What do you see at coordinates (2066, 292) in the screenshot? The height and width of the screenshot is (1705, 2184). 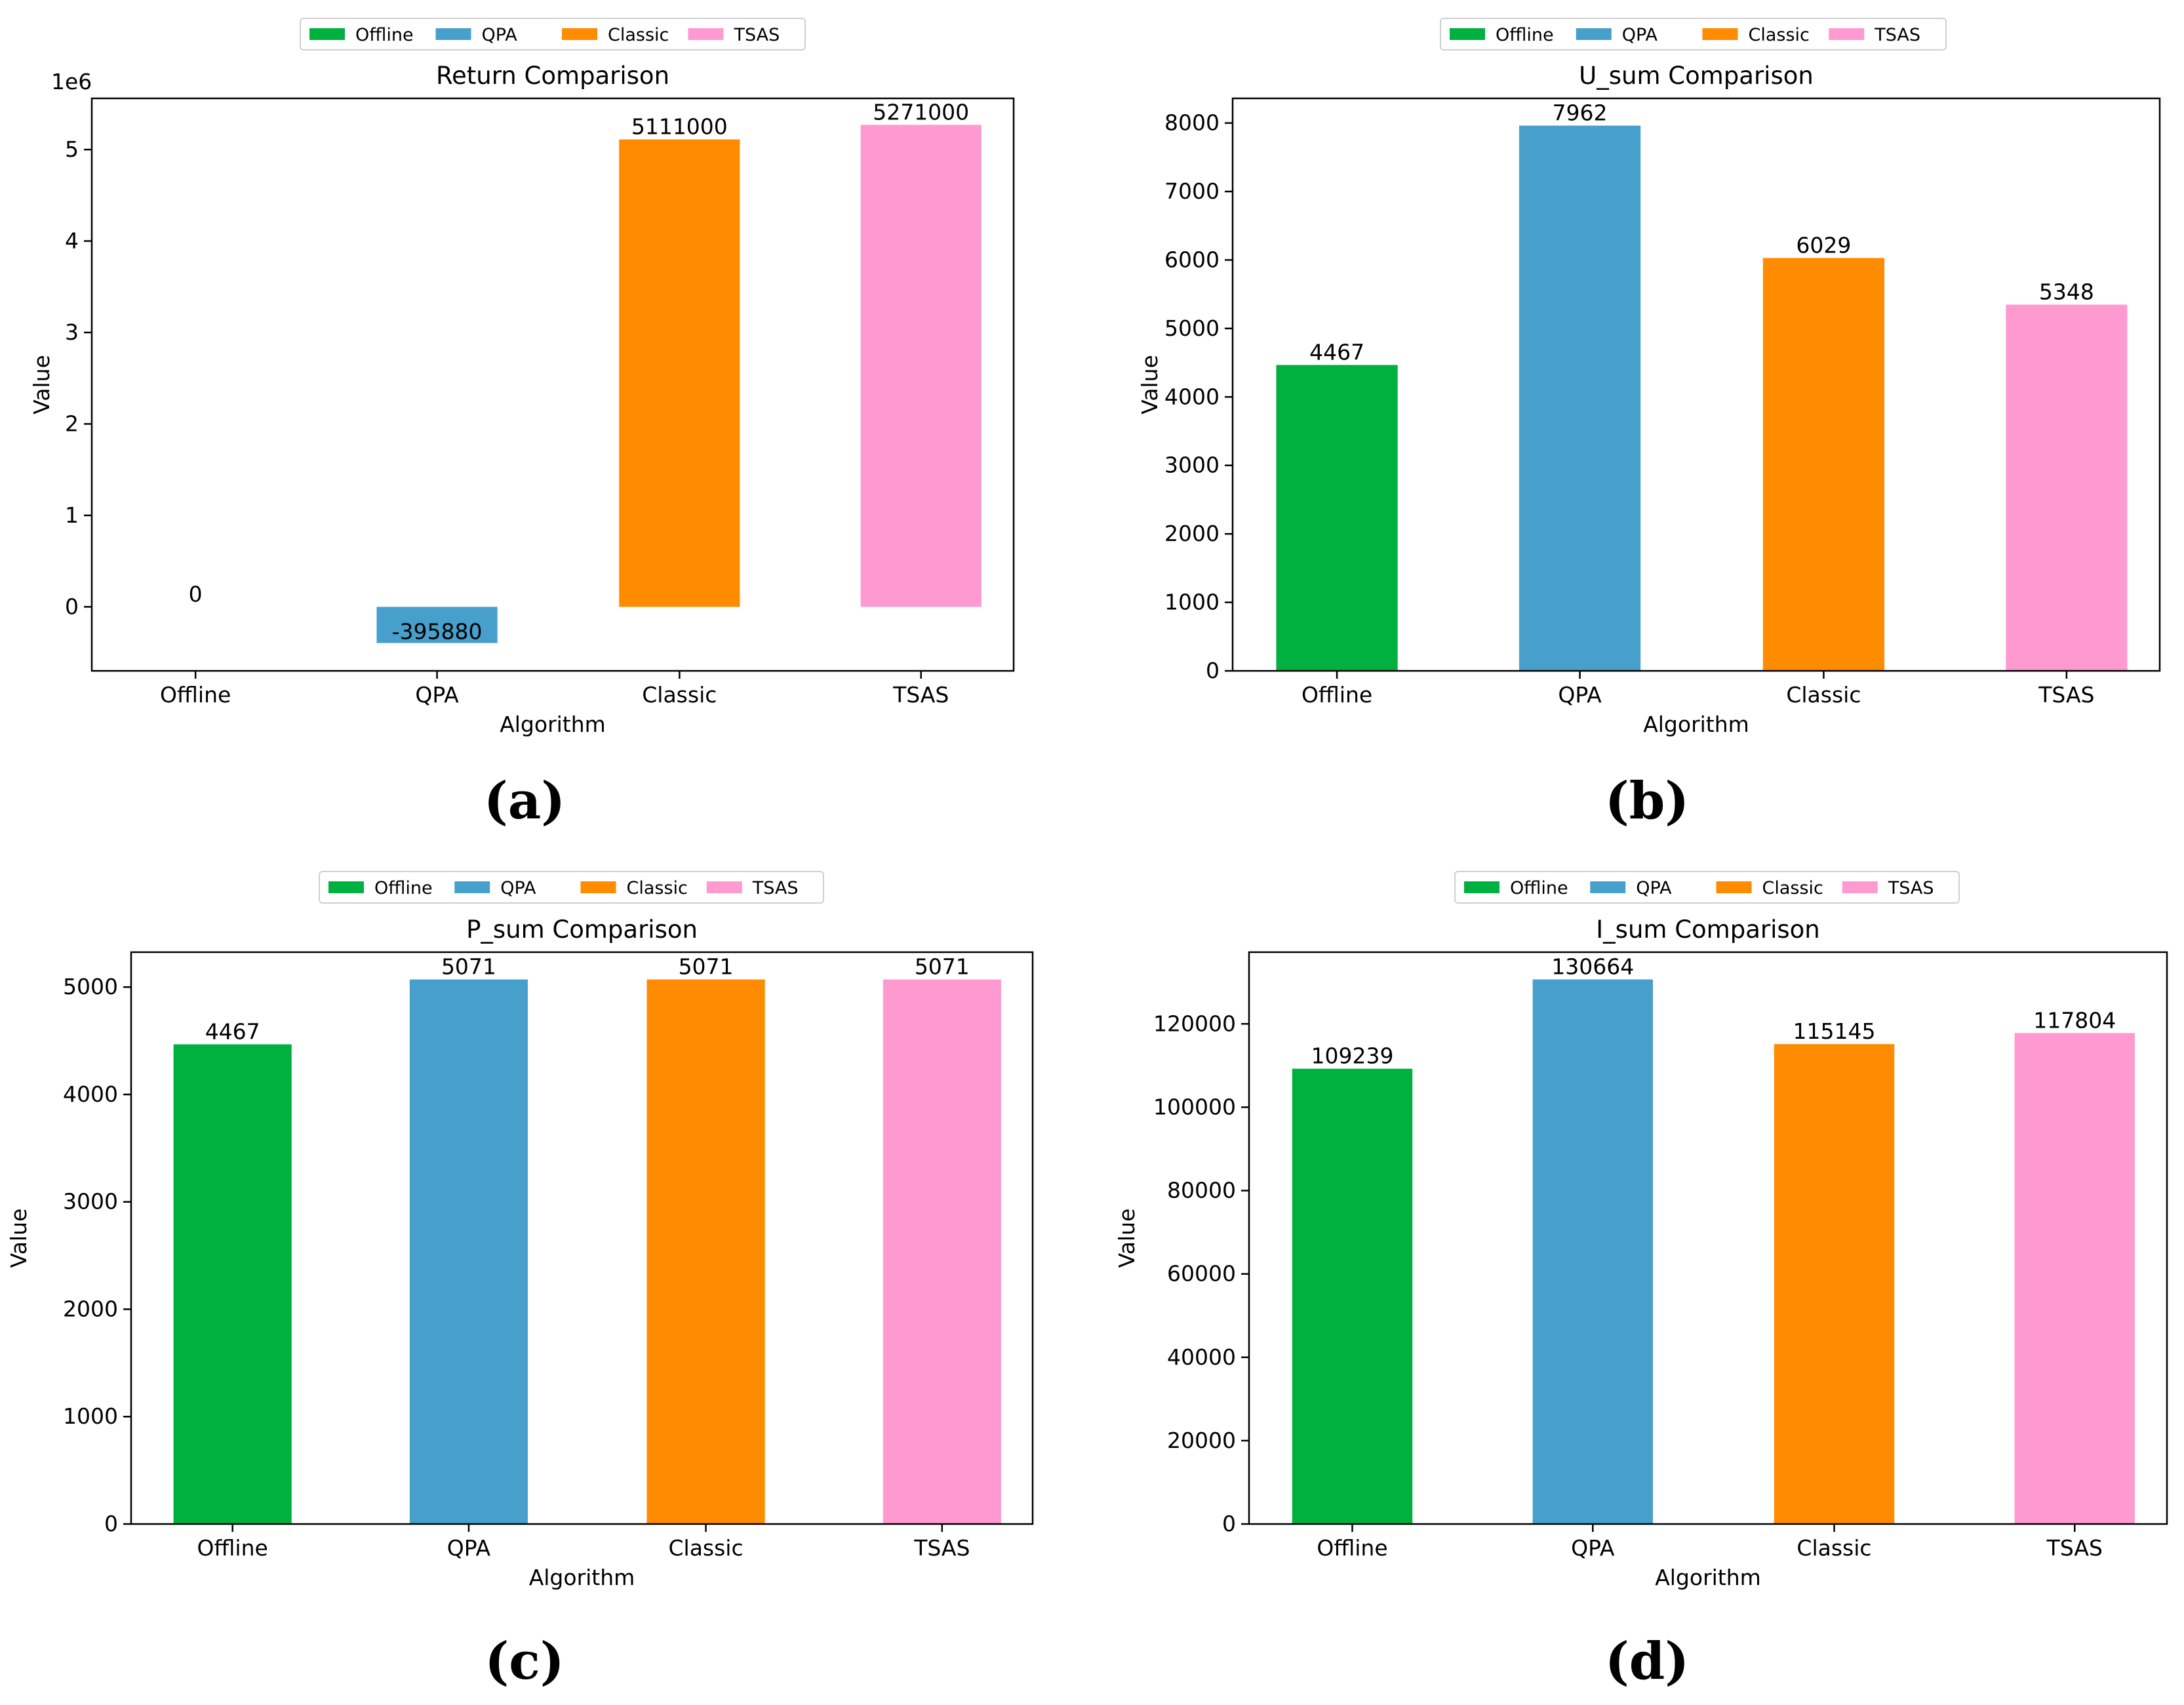 I see `bar-value-label-tsas: 5348` at bounding box center [2066, 292].